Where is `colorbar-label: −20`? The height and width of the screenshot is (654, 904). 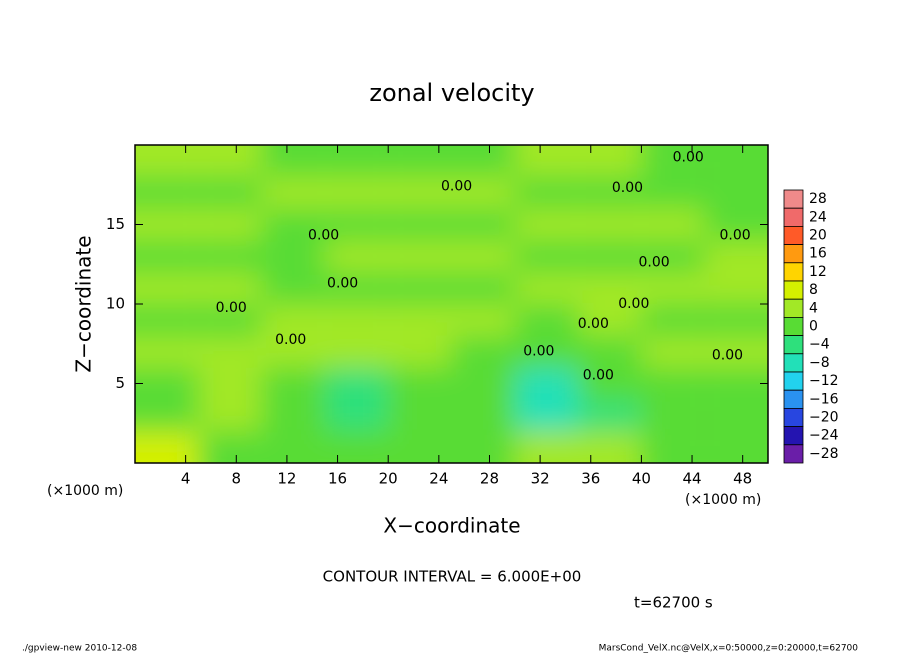
colorbar-label: −20 is located at coordinates (824, 418).